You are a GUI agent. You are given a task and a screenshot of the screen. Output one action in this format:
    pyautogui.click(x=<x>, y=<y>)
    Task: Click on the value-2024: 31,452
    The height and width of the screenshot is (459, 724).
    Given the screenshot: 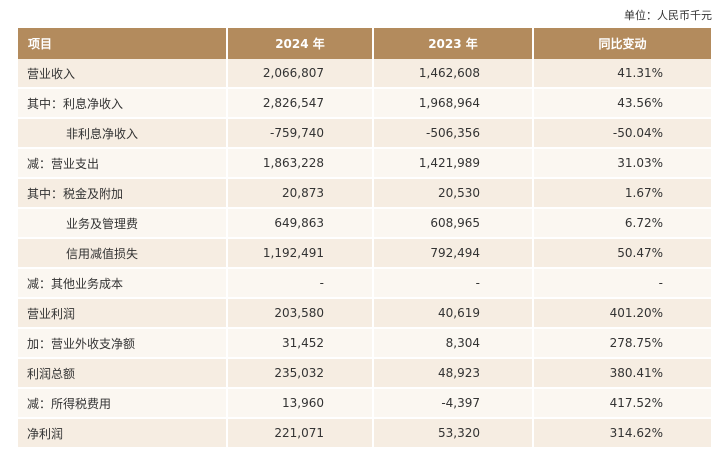 What is the action you would take?
    pyautogui.click(x=301, y=344)
    